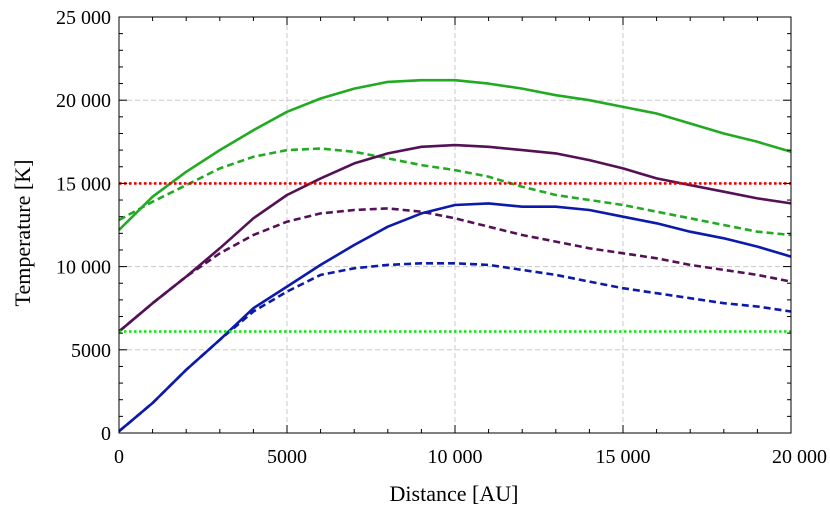 This screenshot has height=509, width=830. I want to click on x-axis-title: Distance [AU], so click(454, 493).